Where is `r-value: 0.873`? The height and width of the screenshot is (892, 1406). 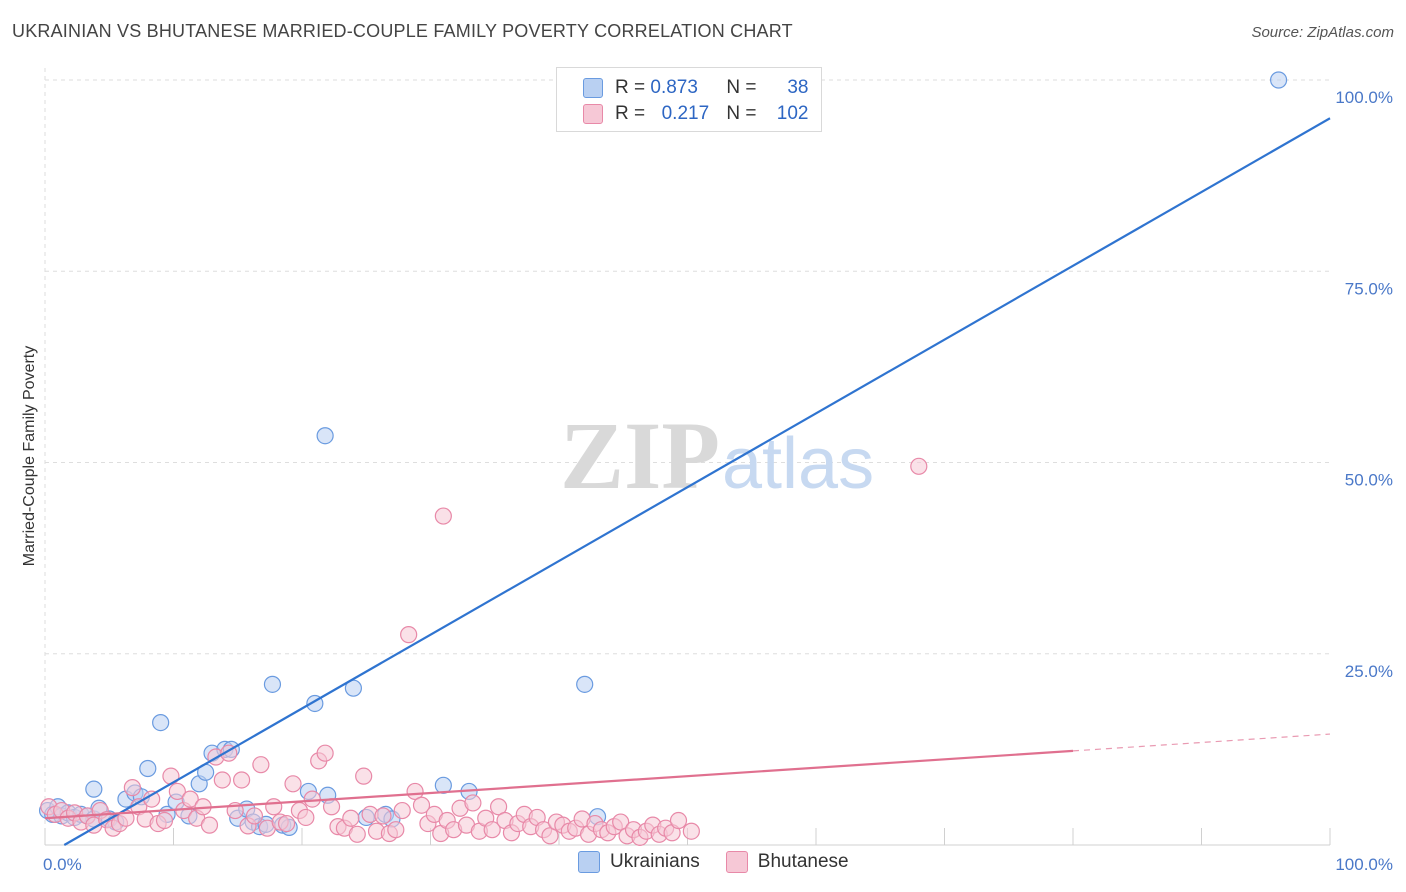 r-value: 0.873 is located at coordinates (674, 87).